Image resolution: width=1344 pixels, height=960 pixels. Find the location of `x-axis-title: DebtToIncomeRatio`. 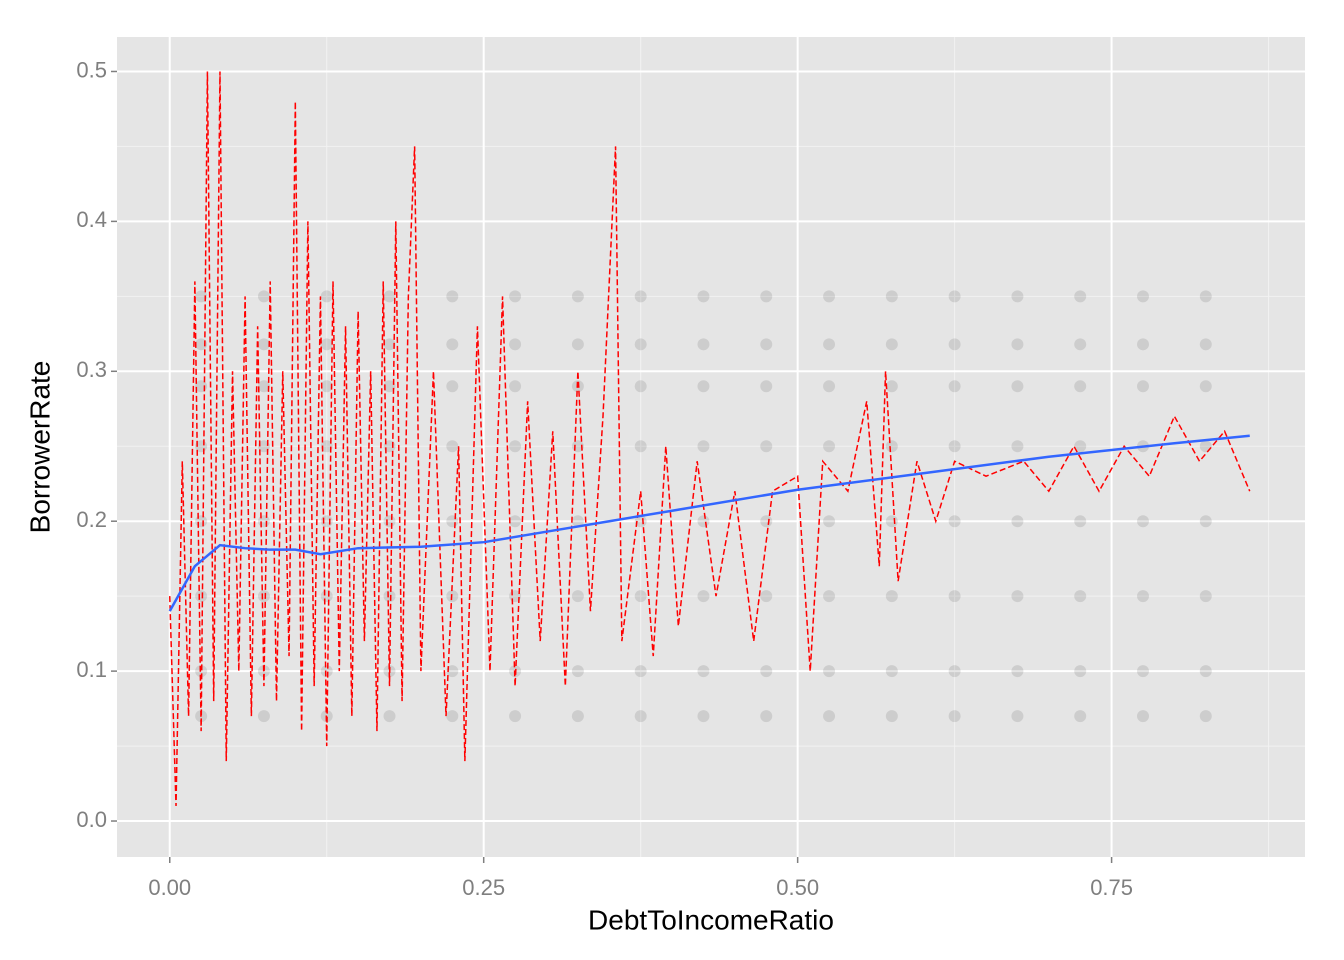

x-axis-title: DebtToIncomeRatio is located at coordinates (711, 919).